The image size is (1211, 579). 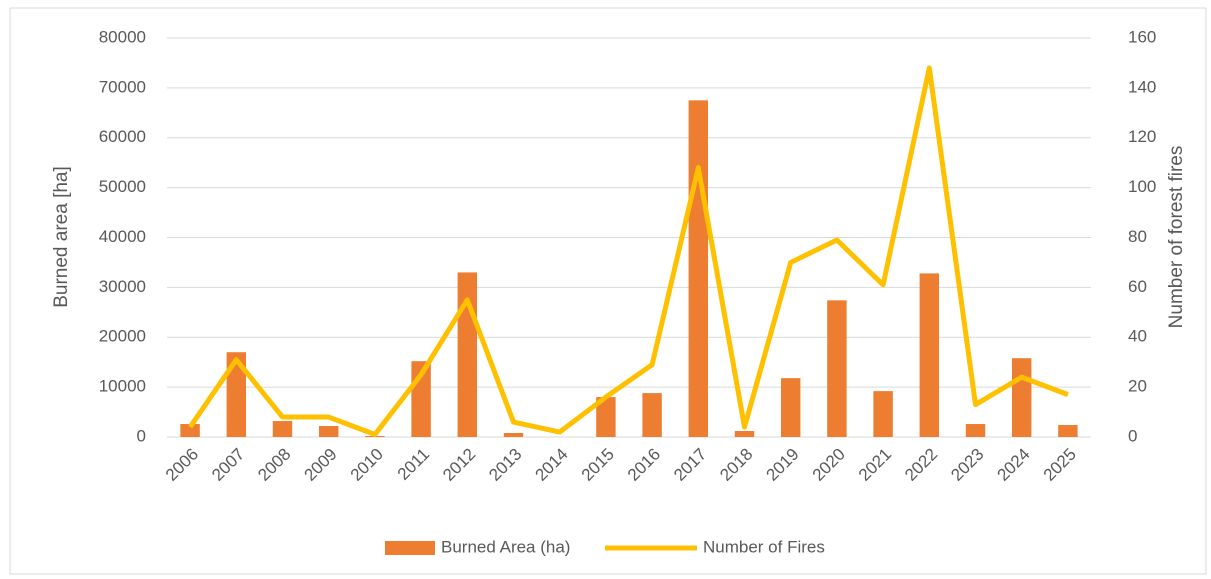 What do you see at coordinates (1060, 465) in the screenshot?
I see `x-tick-label: 2025` at bounding box center [1060, 465].